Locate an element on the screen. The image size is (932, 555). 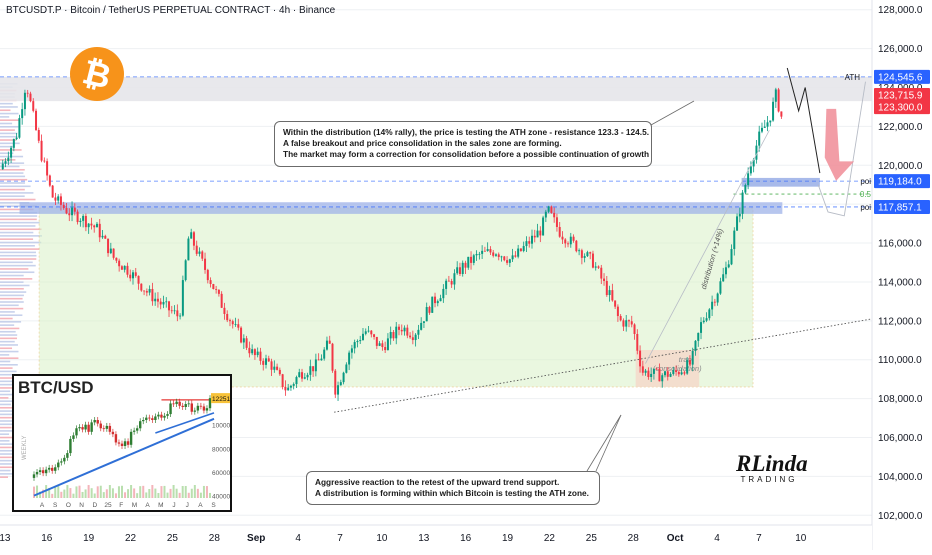
time-tick-label: 28 is located at coordinates (215, 538).